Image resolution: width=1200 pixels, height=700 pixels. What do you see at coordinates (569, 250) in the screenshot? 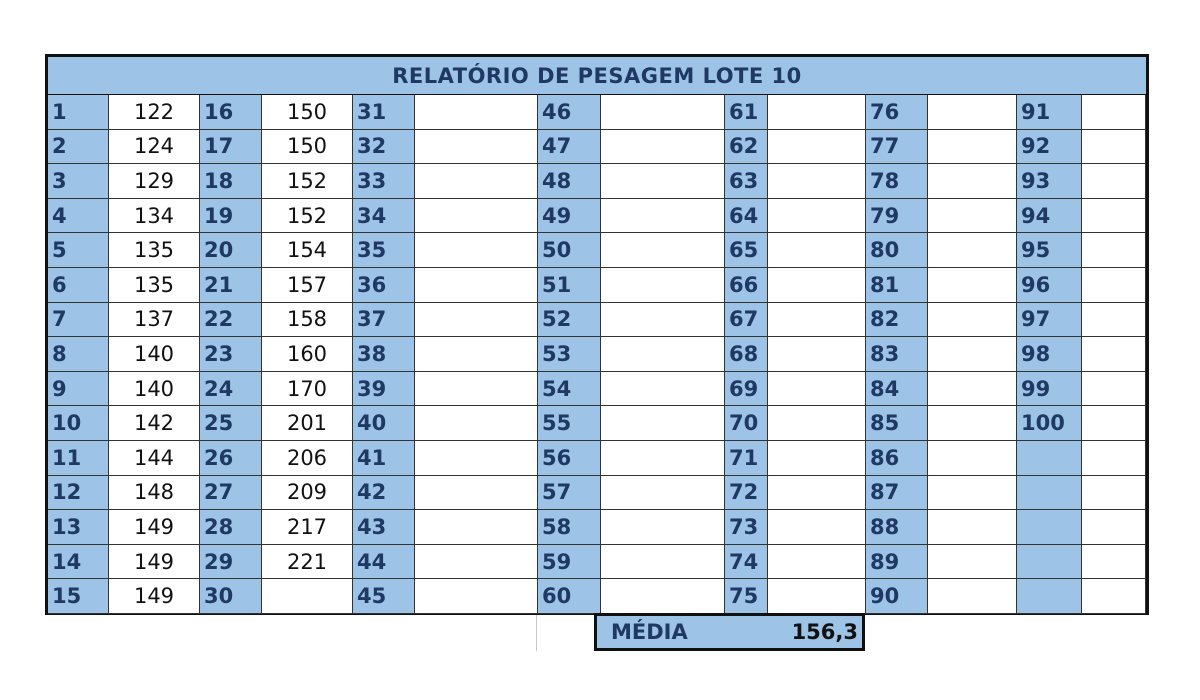
I see `animal-number-cell: 50` at bounding box center [569, 250].